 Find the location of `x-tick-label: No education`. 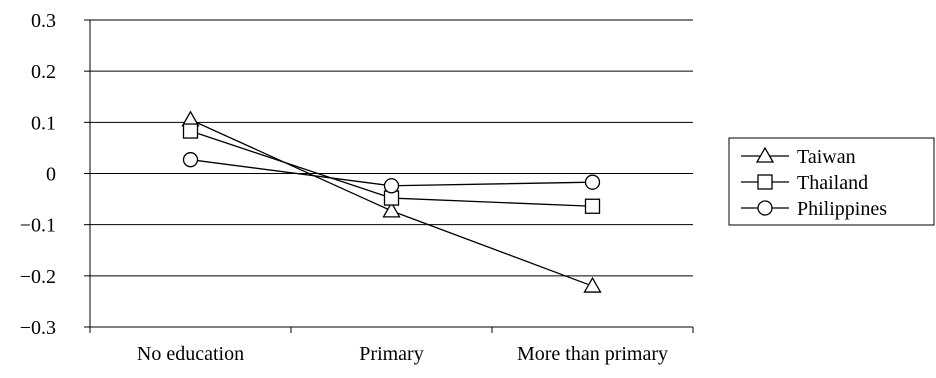

x-tick-label: No education is located at coordinates (190, 354).